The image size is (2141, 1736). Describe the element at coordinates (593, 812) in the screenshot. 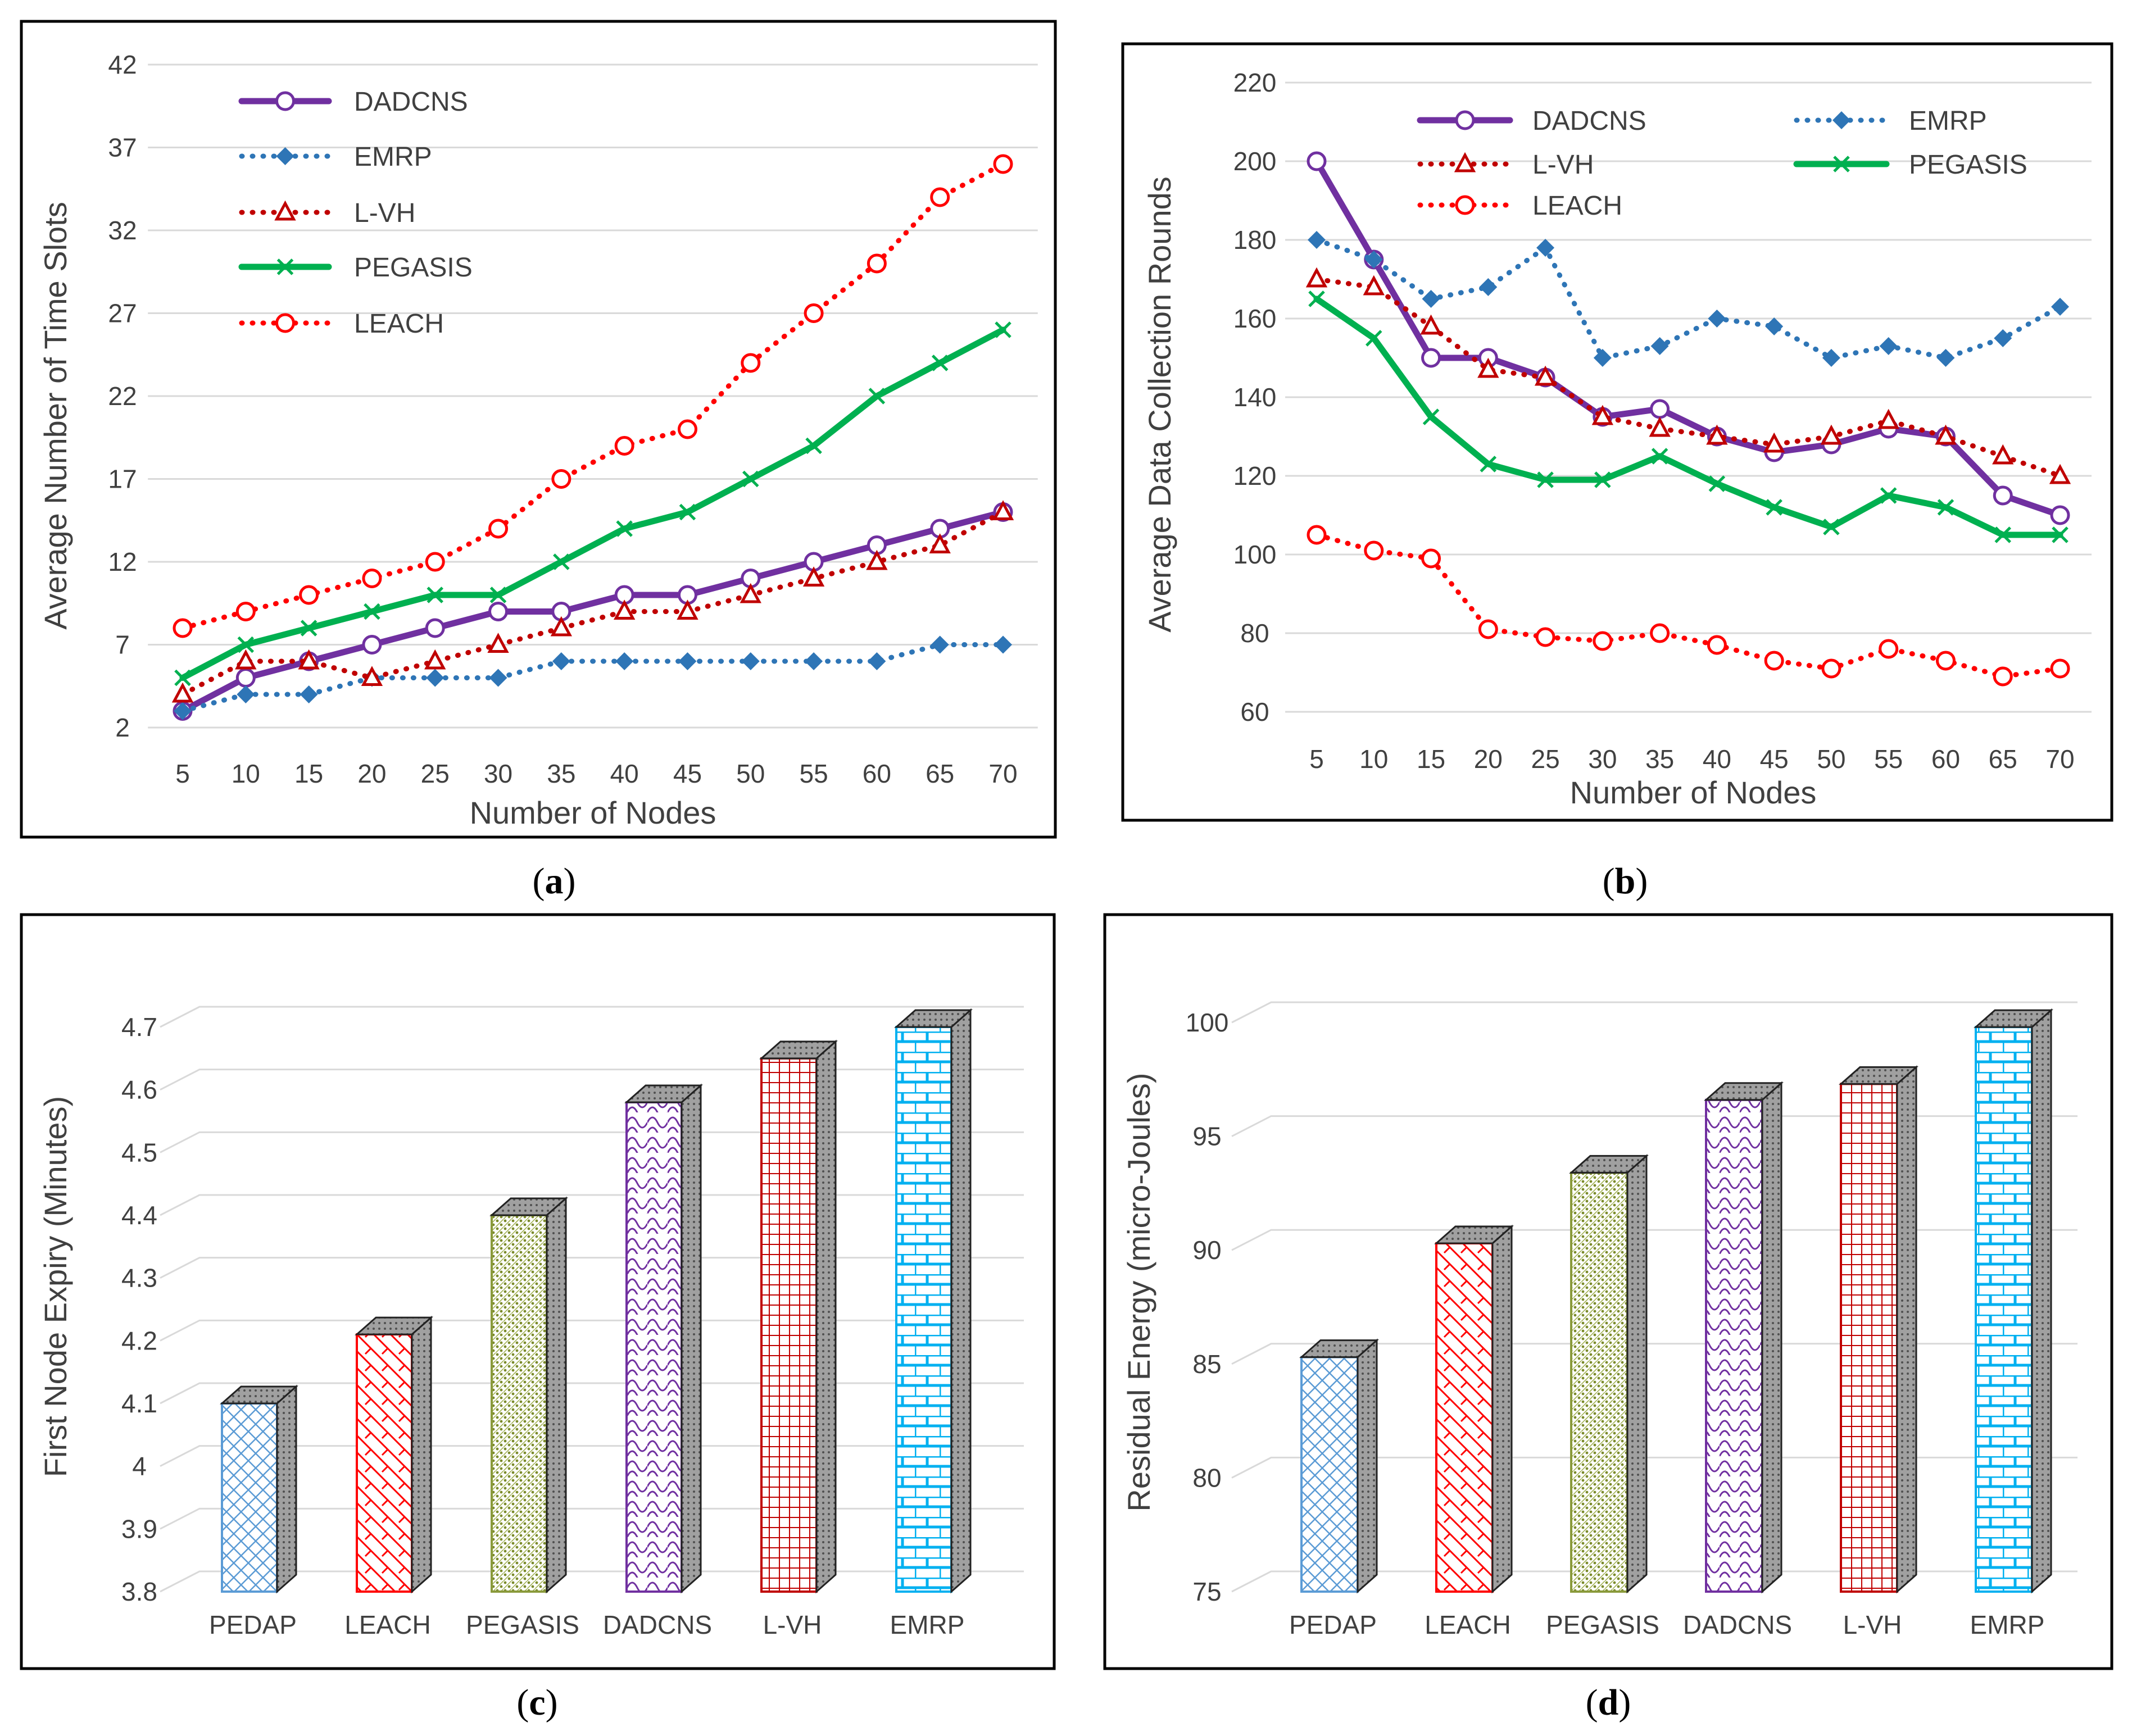

I see `chart-a-xlabel: Number of Nodes` at that location.